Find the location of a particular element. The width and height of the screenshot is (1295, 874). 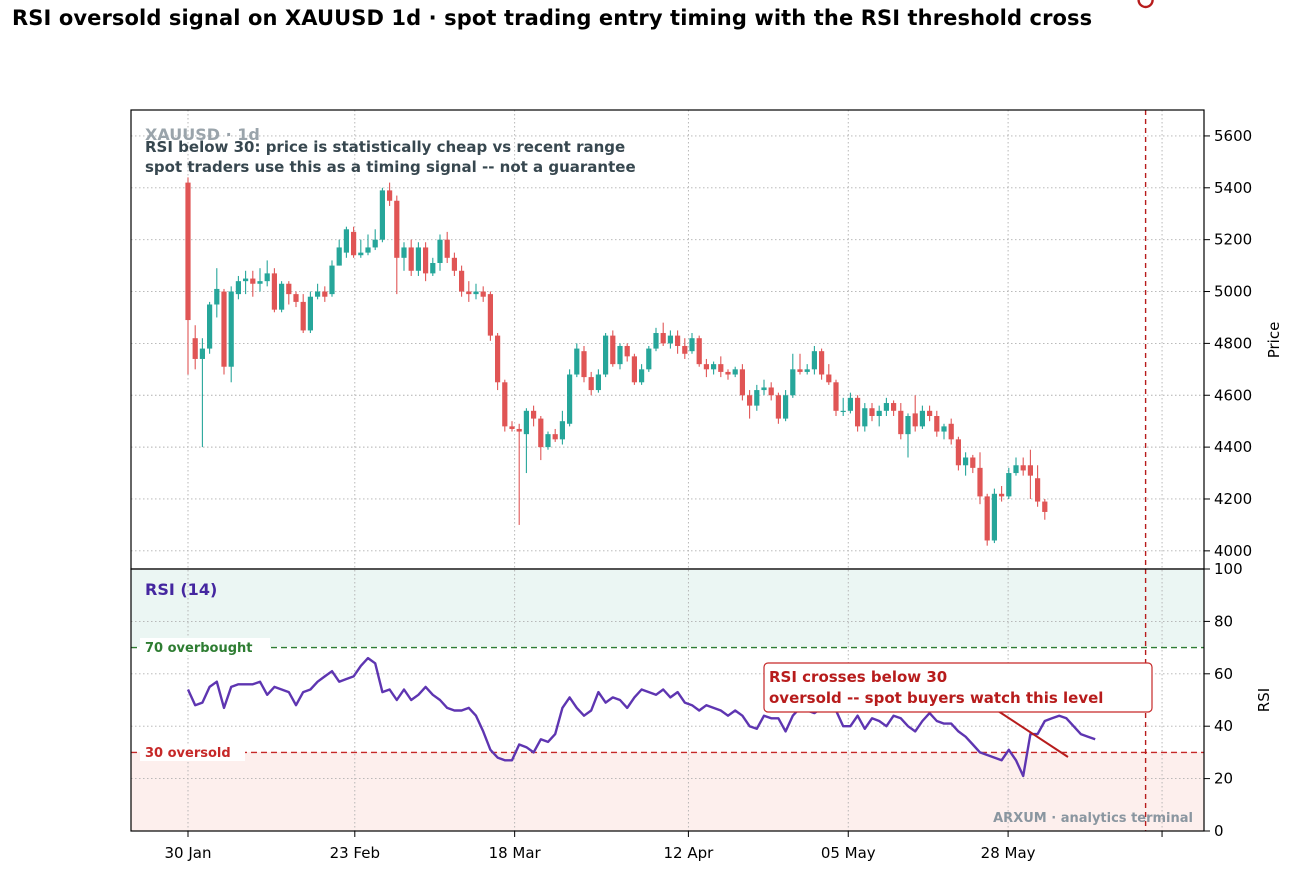

rsi-series is located at coordinates (641, 717).